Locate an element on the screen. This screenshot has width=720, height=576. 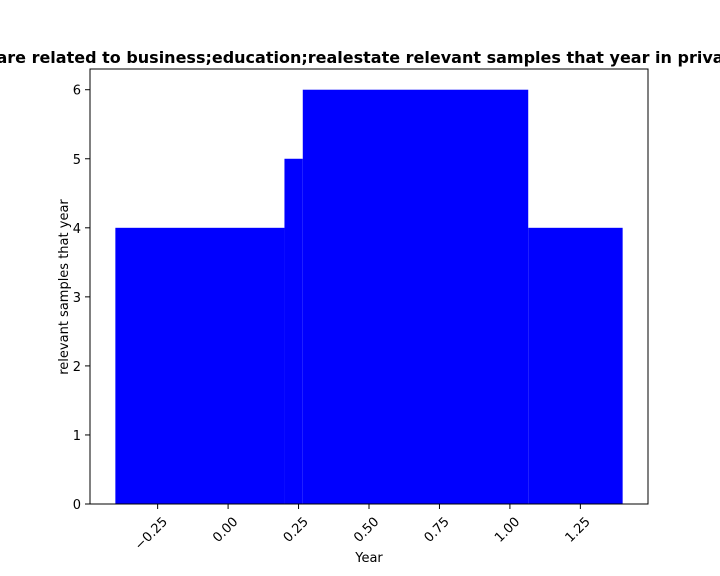
x-tick-label: 0.75 is located at coordinates (437, 530).